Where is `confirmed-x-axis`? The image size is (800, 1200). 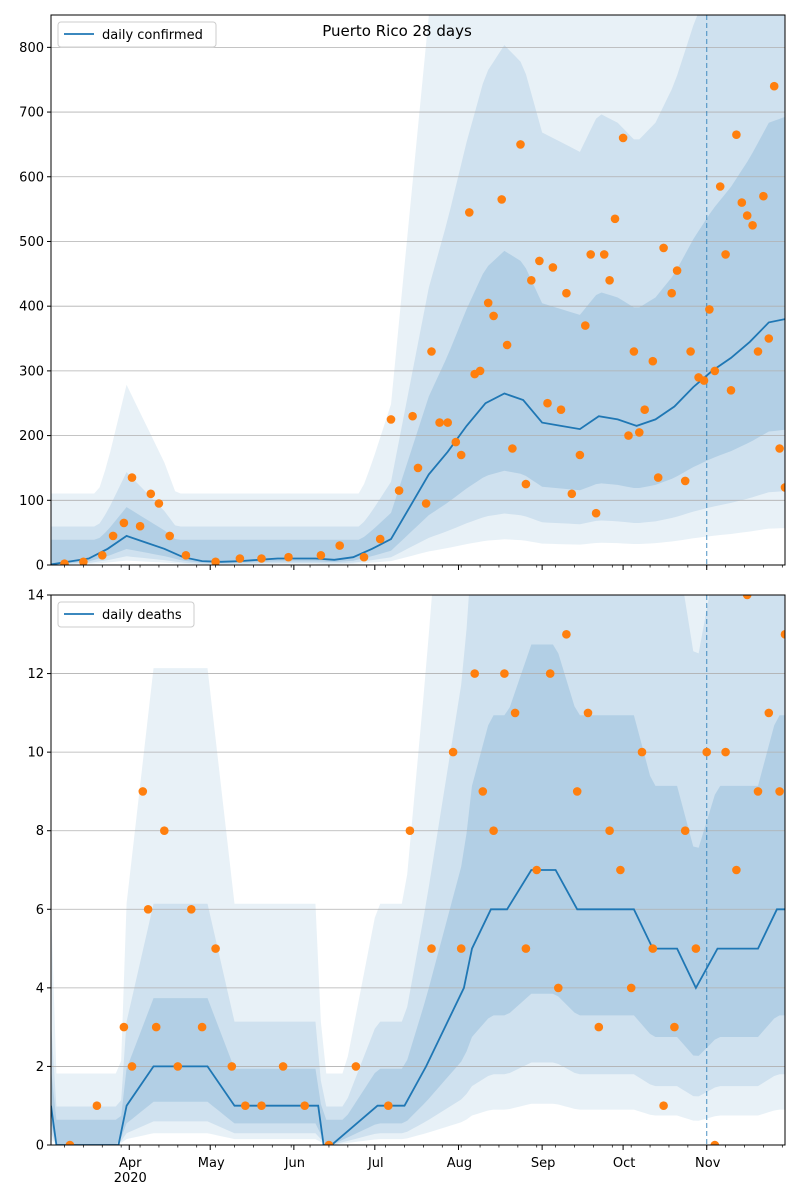 confirmed-x-axis is located at coordinates (423, 567).